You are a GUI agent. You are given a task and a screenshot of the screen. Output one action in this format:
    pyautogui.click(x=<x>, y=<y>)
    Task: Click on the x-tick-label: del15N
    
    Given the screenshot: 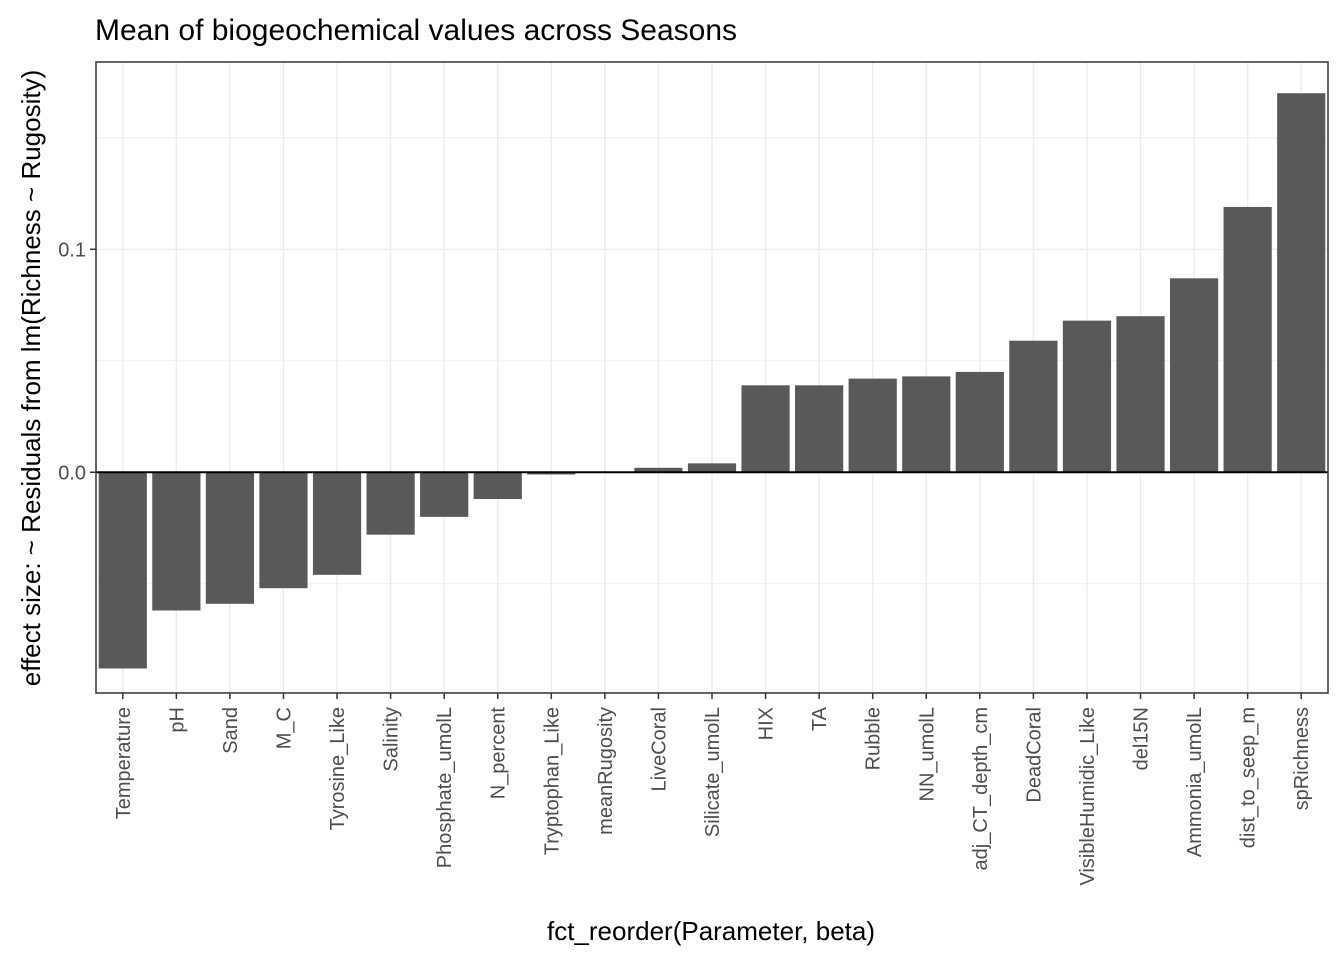 What is the action you would take?
    pyautogui.click(x=1142, y=738)
    